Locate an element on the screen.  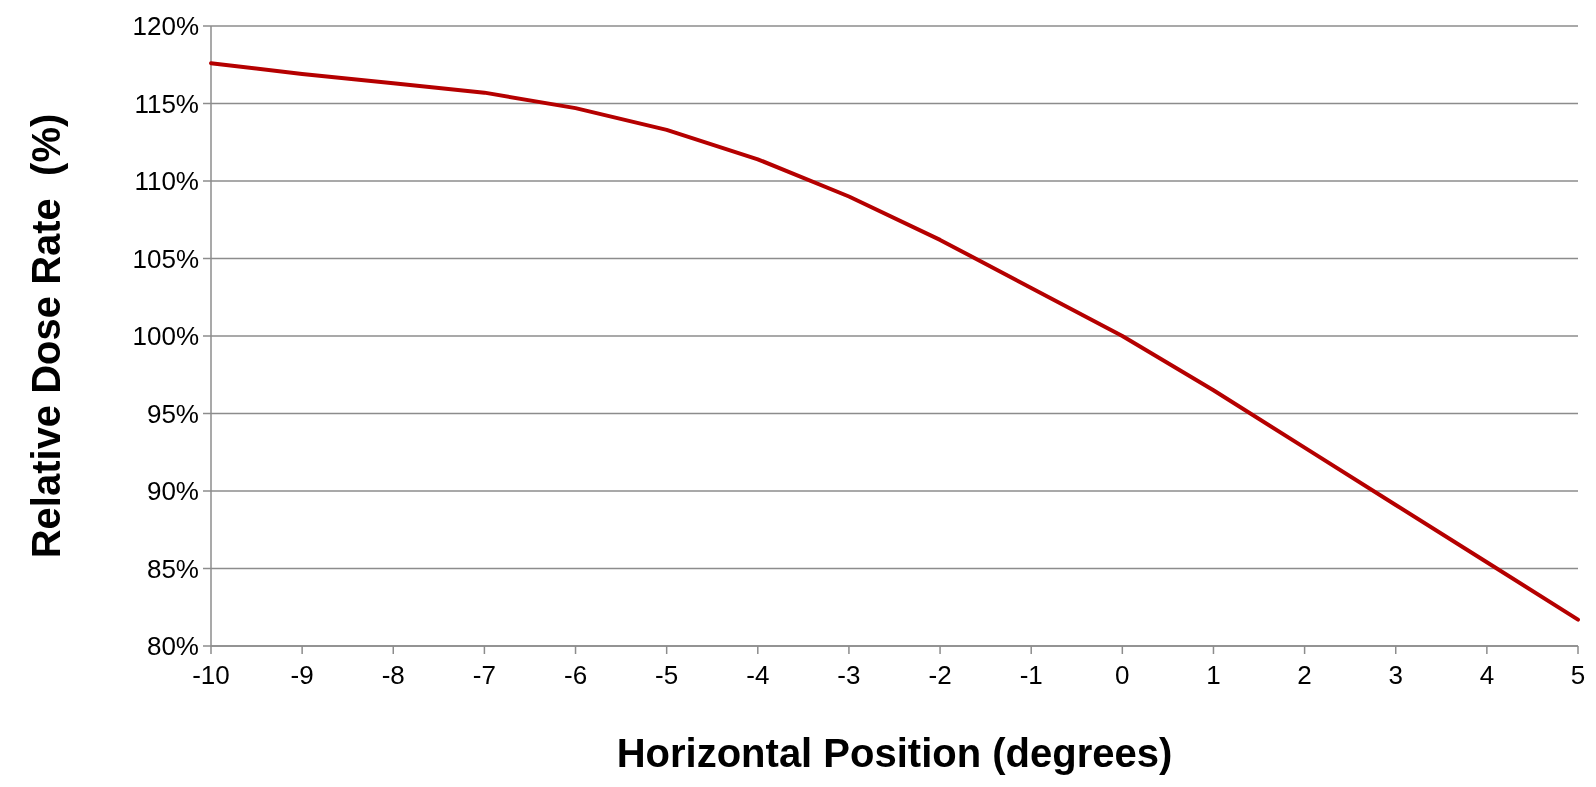
y-tick-label: 105% is located at coordinates (165, 258).